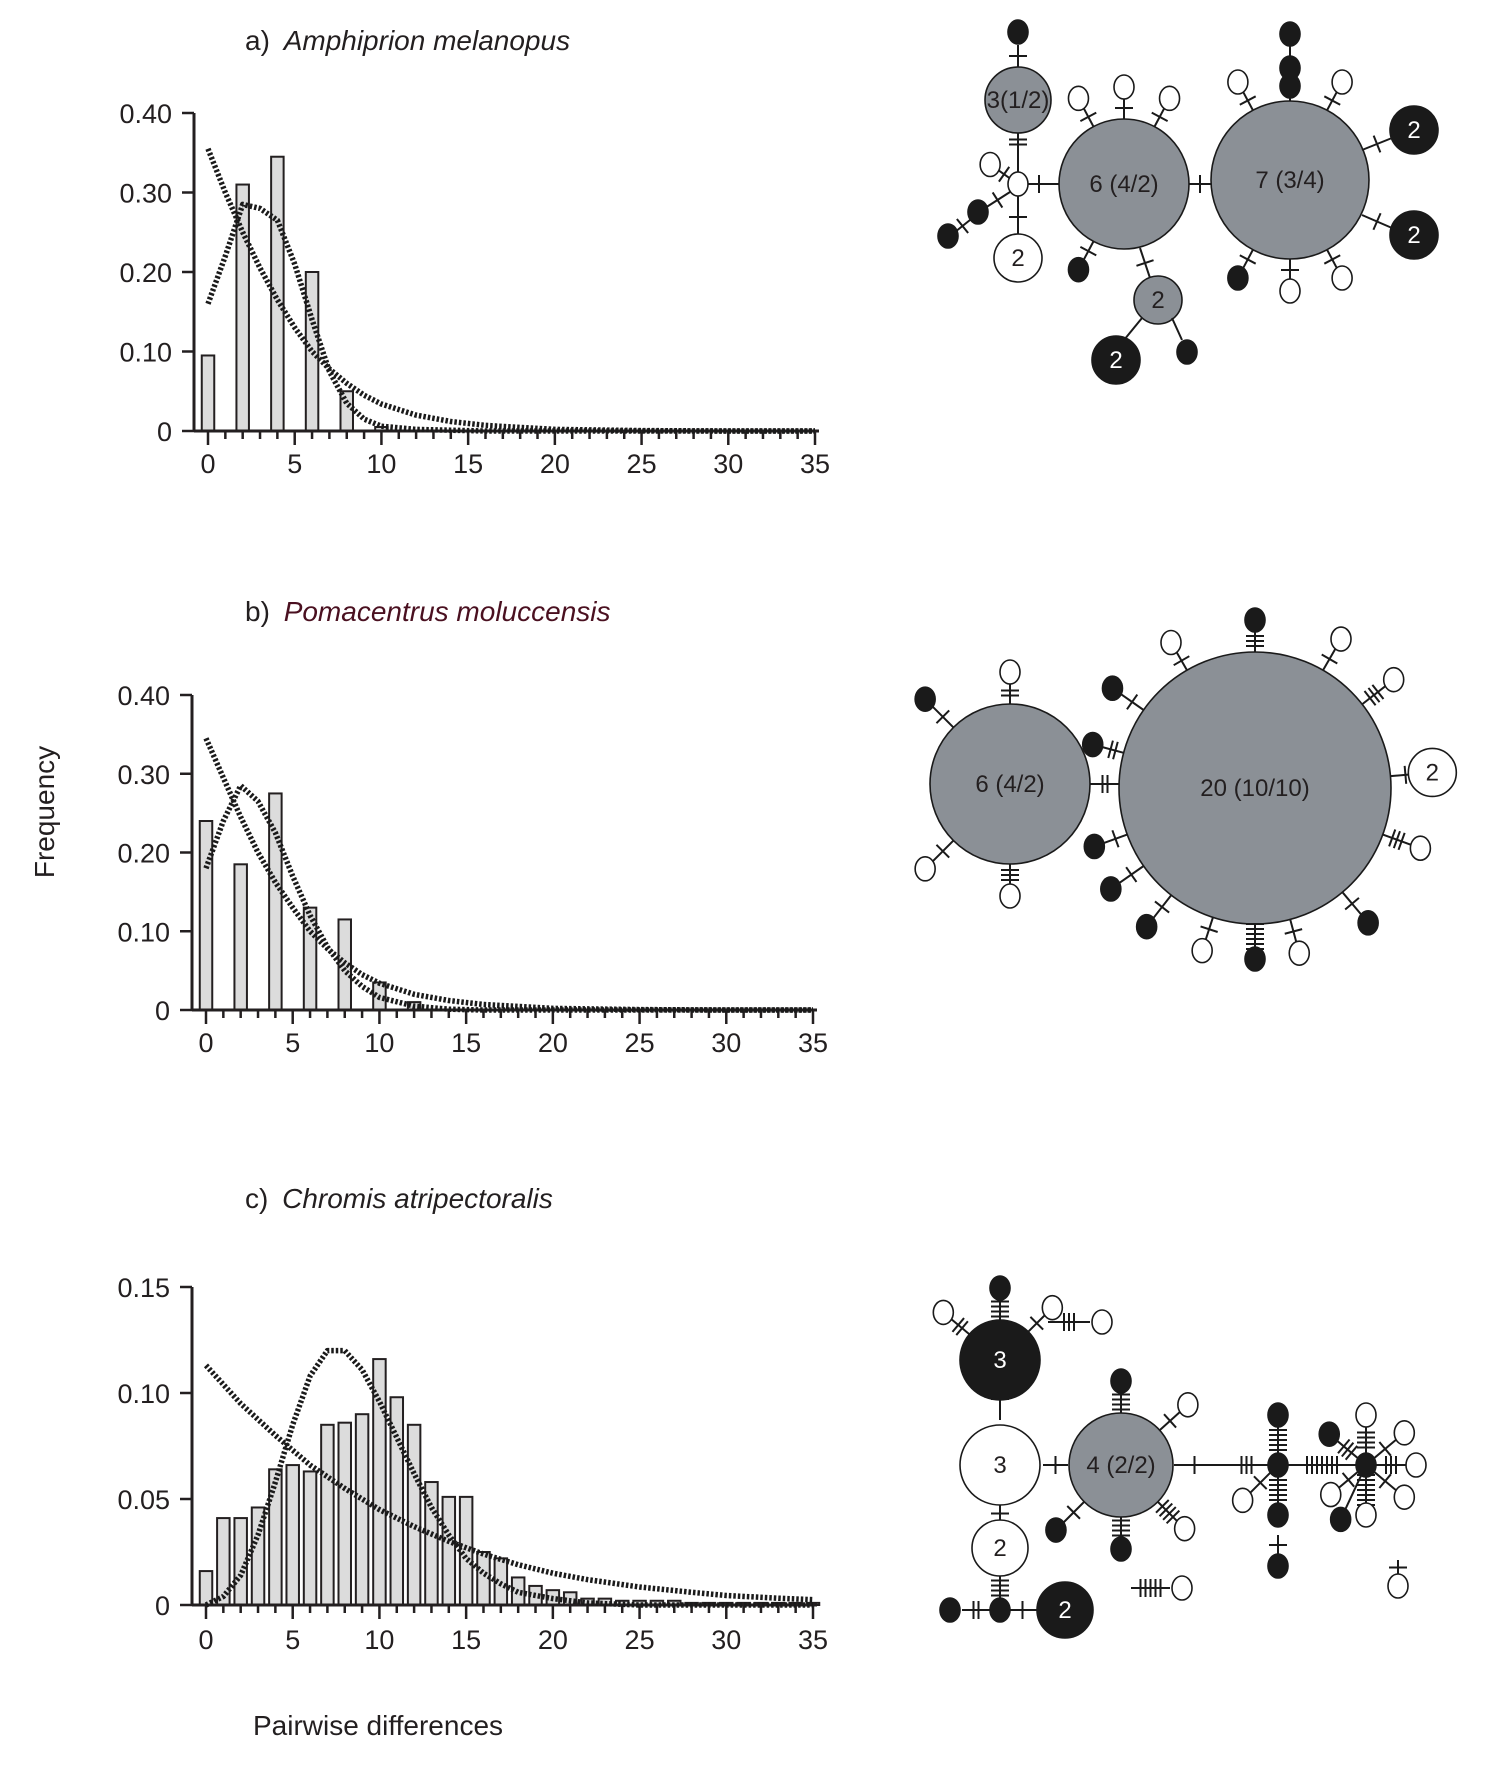  I want to click on y-tick-label: 0.20, so click(143, 854).